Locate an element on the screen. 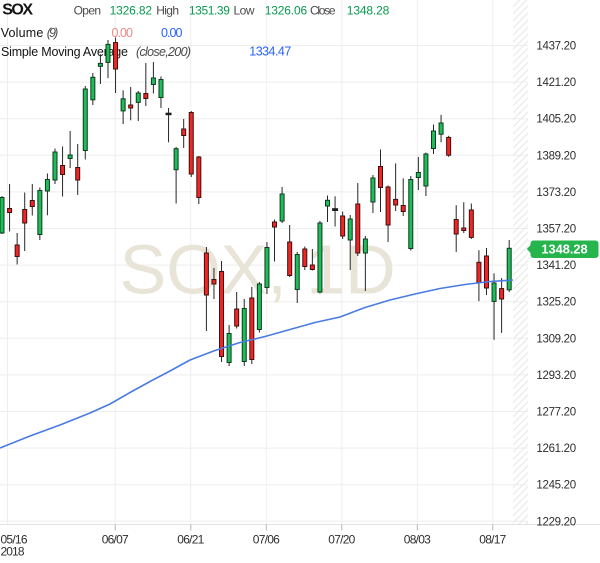 This screenshot has height=563, width=600. svg-text: 1373.20 is located at coordinates (556, 193).